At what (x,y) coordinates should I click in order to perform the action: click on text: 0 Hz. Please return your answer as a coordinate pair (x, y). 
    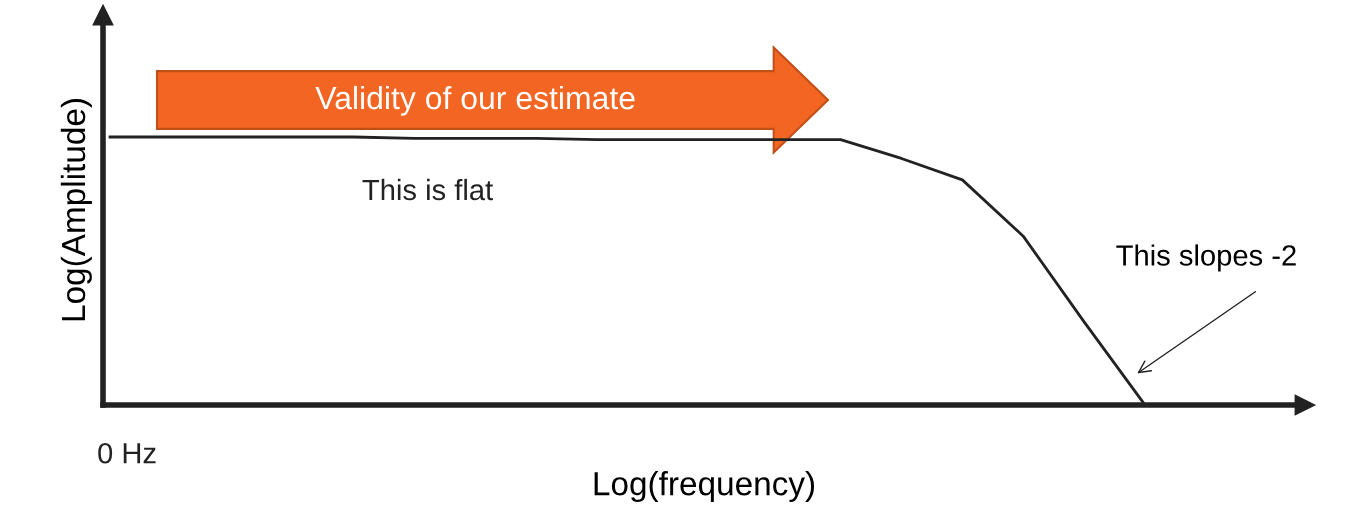
    Looking at the image, I should click on (127, 453).